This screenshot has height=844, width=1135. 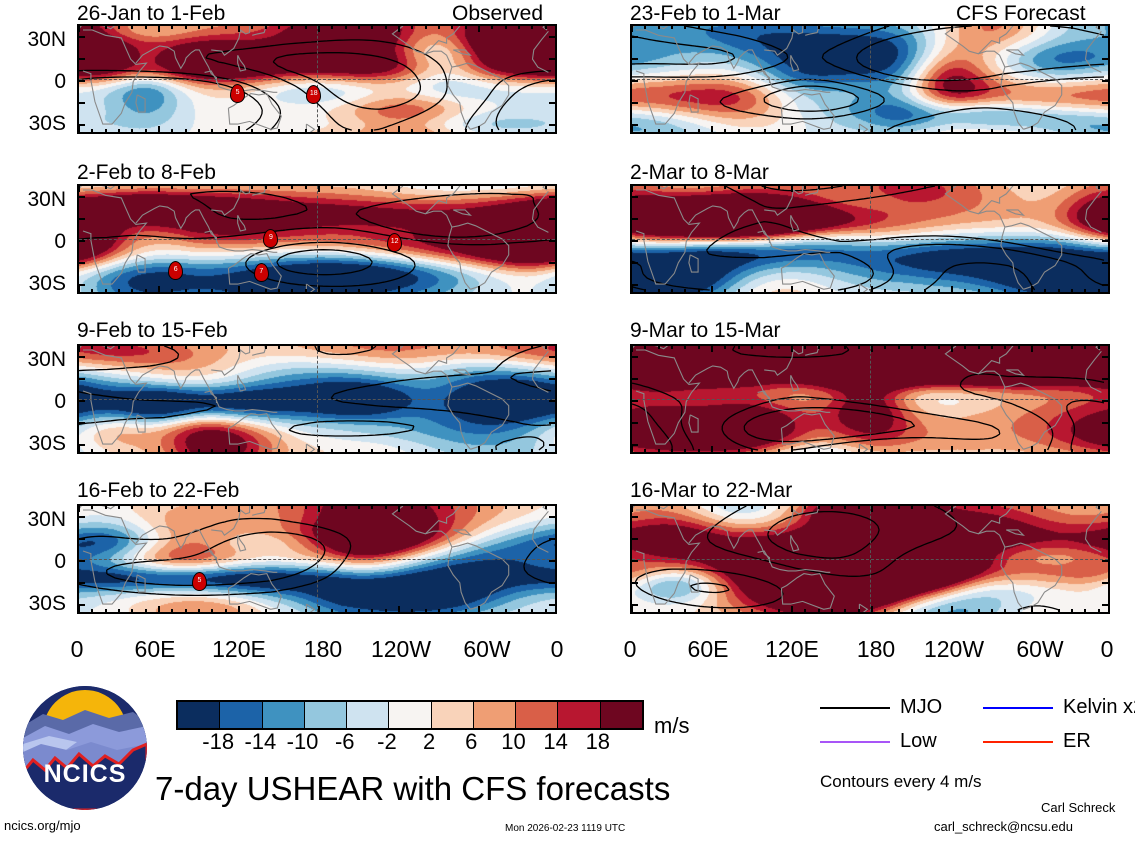 I want to click on map-panel-observed-2: 9 12 6 7, so click(x=317, y=239).